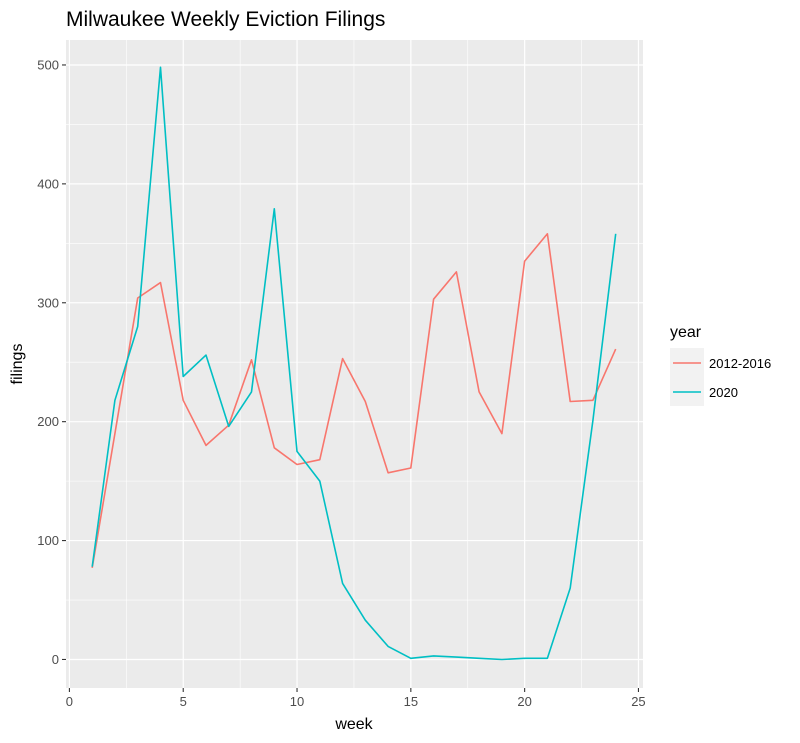 The image size is (800, 743). I want to click on y-tick-label: 200, so click(48, 421).